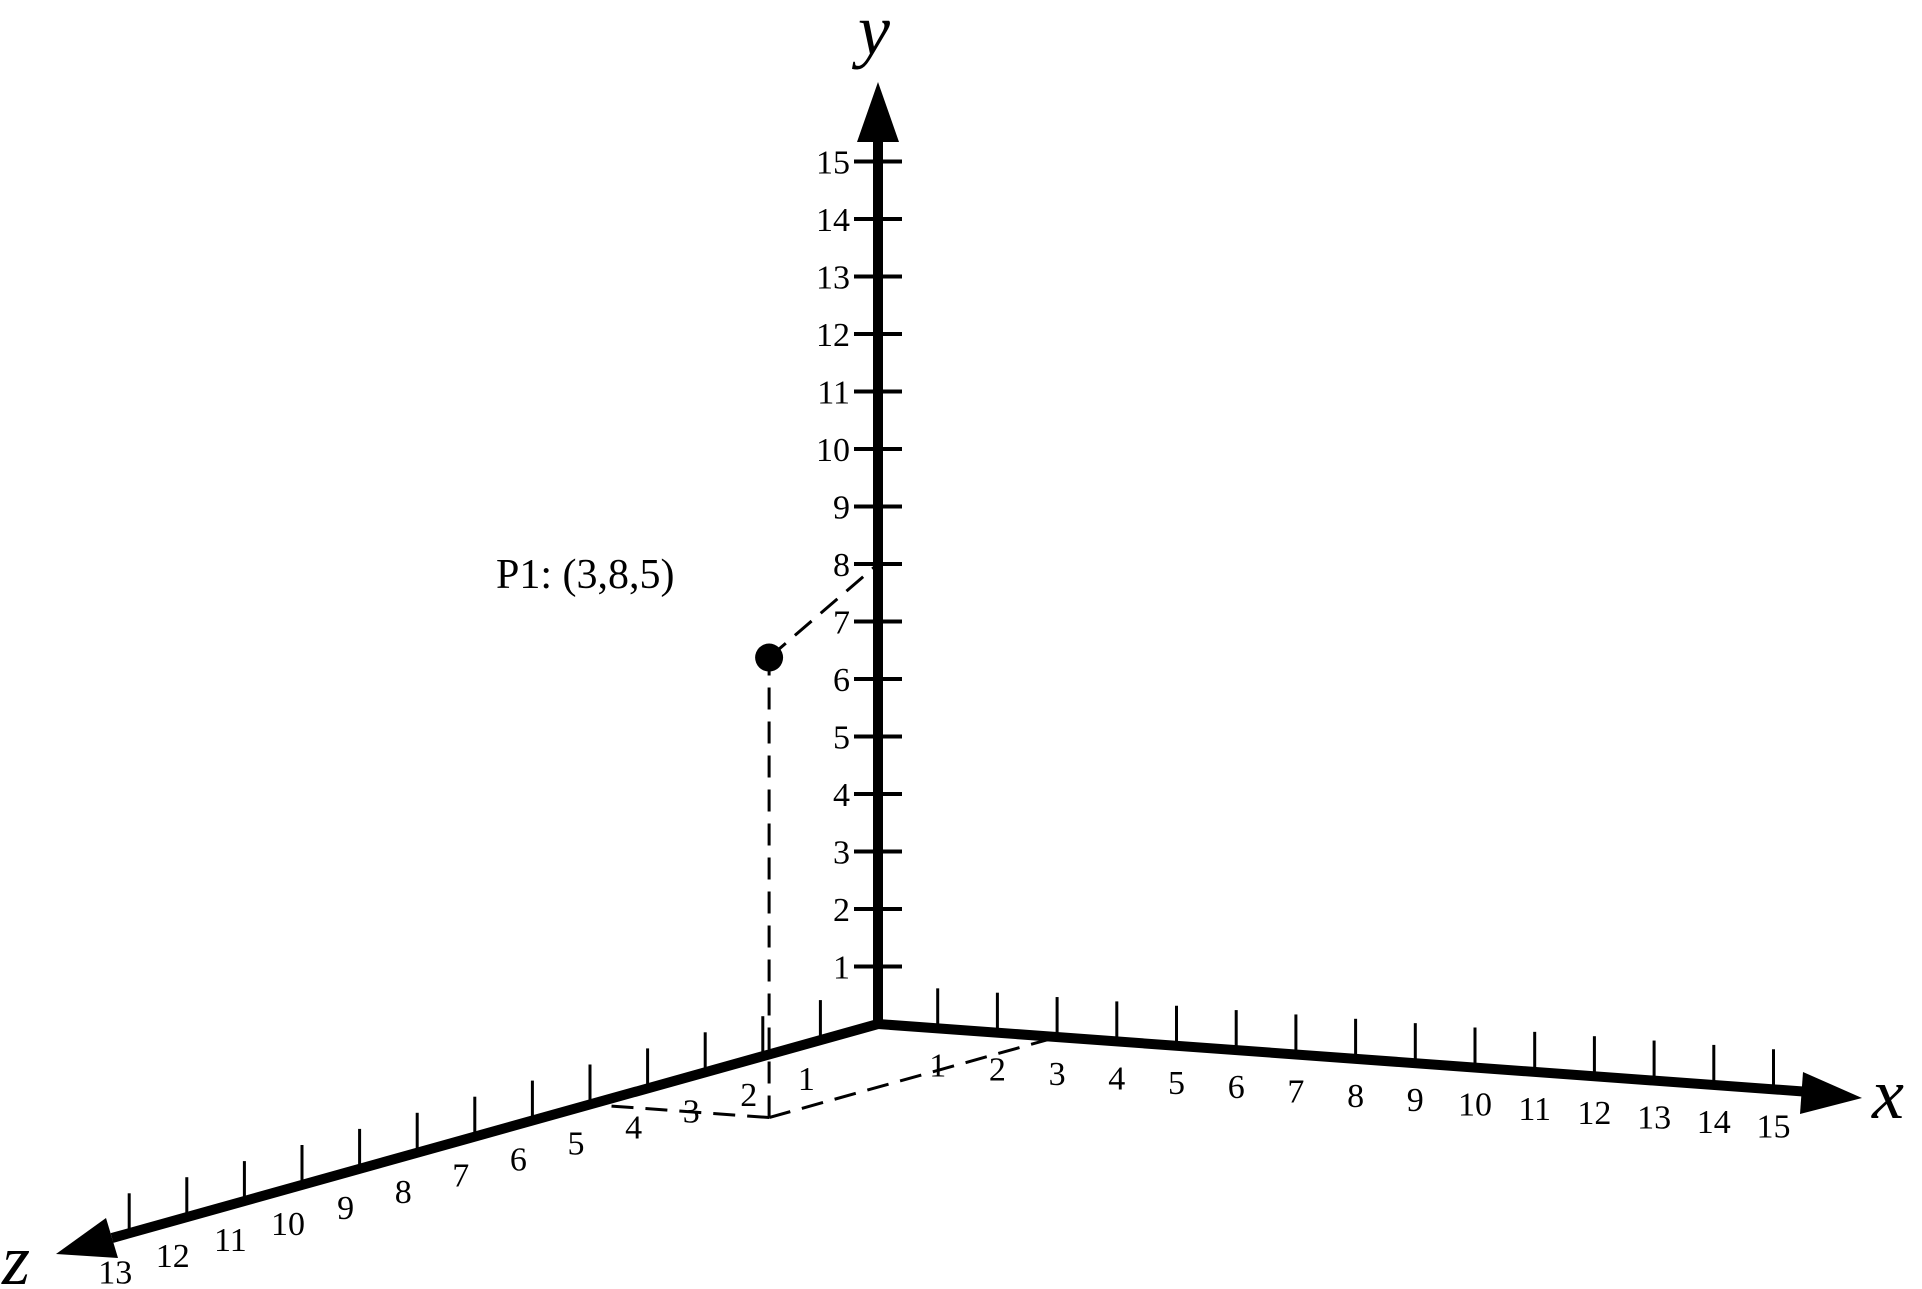 The width and height of the screenshot is (1922, 1289). What do you see at coordinates (1475, 1105) in the screenshot?
I see `x-axis-tick-label: 10` at bounding box center [1475, 1105].